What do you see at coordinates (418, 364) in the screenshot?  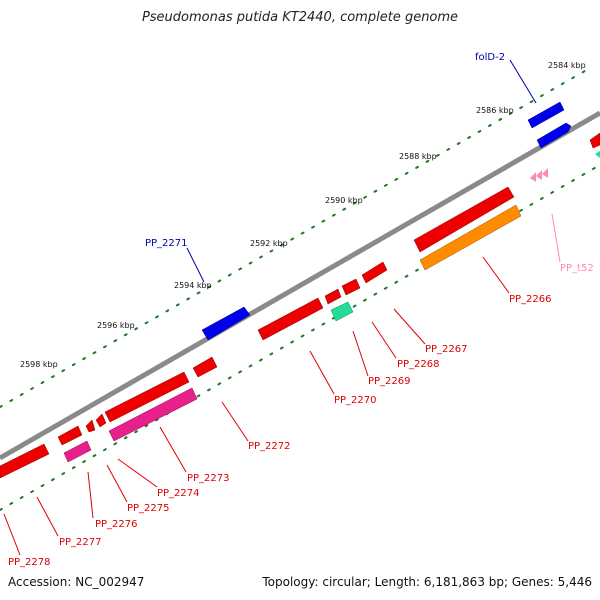 I see `gene-label-PP_2268: PP_2268` at bounding box center [418, 364].